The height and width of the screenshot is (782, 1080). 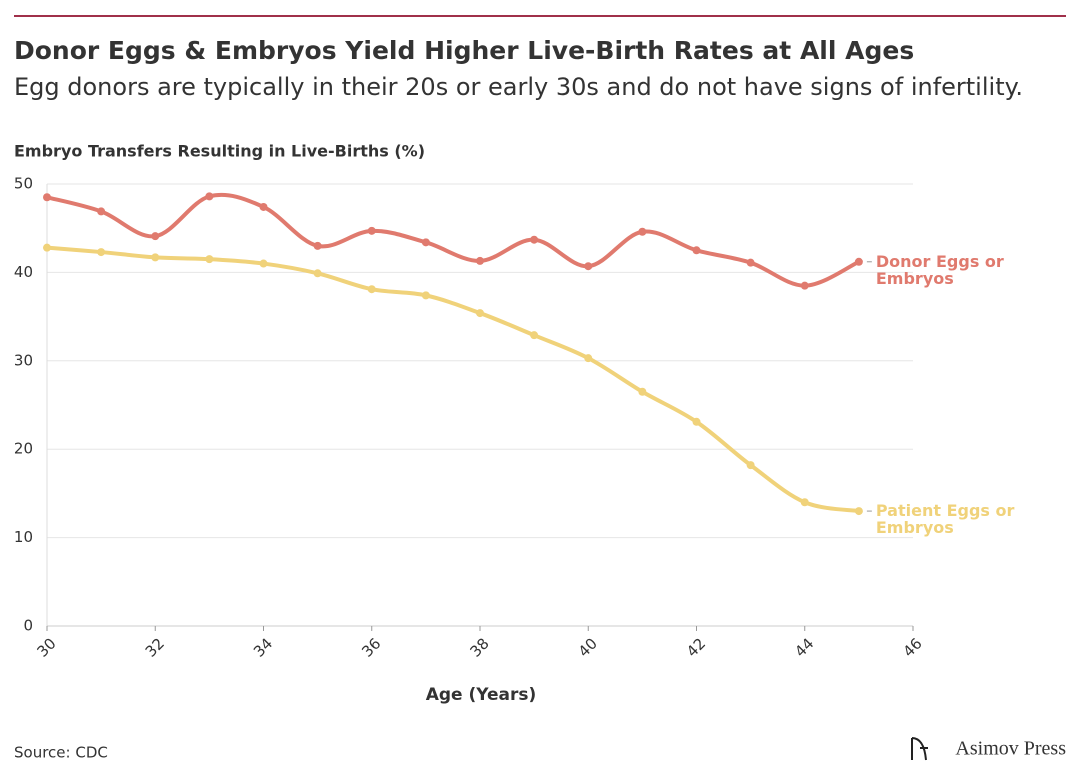 I want to click on x-tick-label: 44, so click(x=804, y=648).